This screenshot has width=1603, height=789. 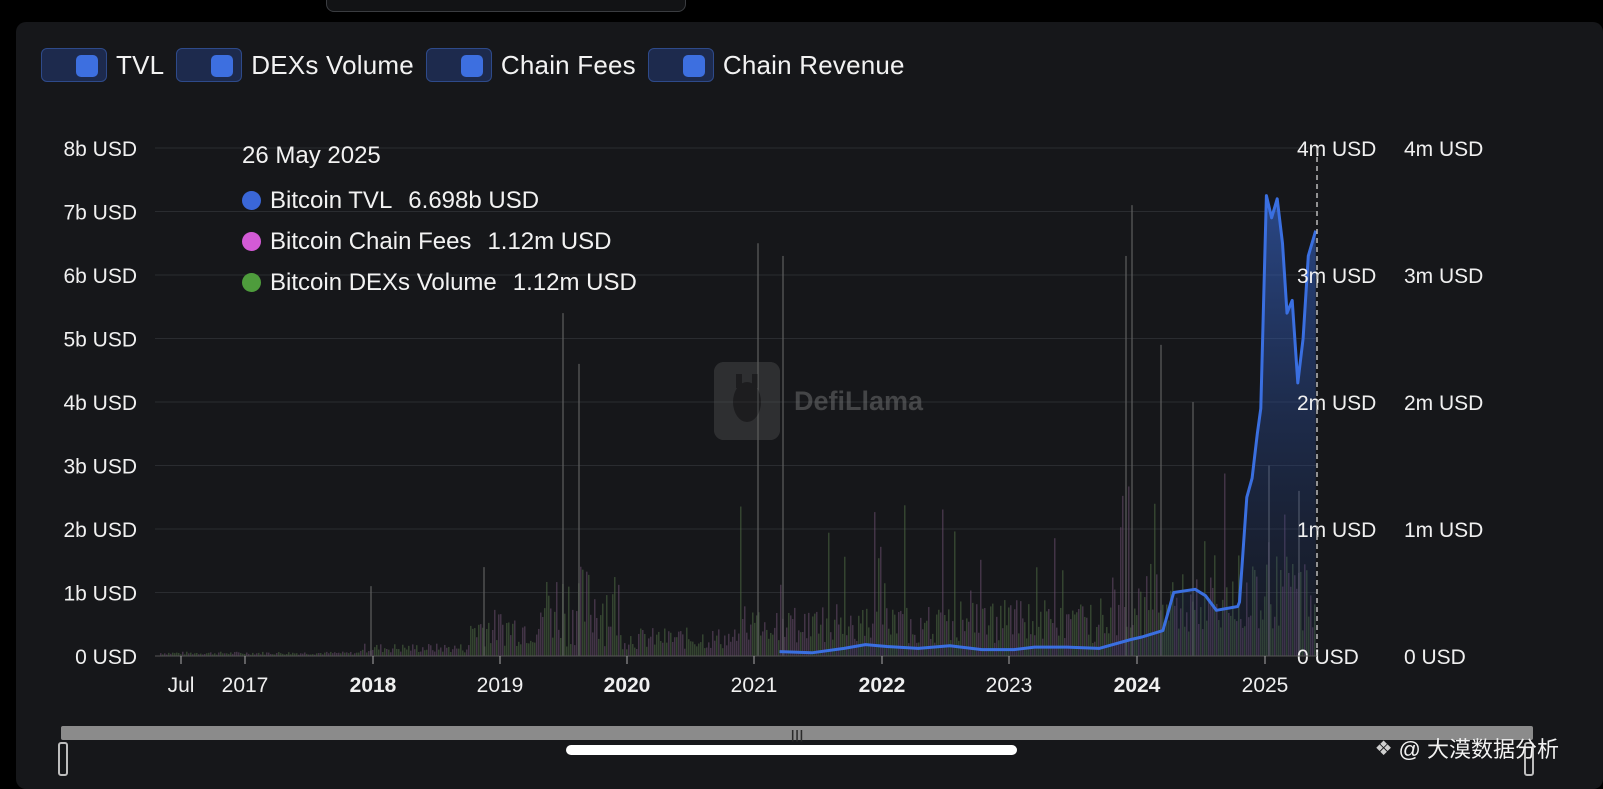 What do you see at coordinates (63, 759) in the screenshot?
I see `zoom-handle-left` at bounding box center [63, 759].